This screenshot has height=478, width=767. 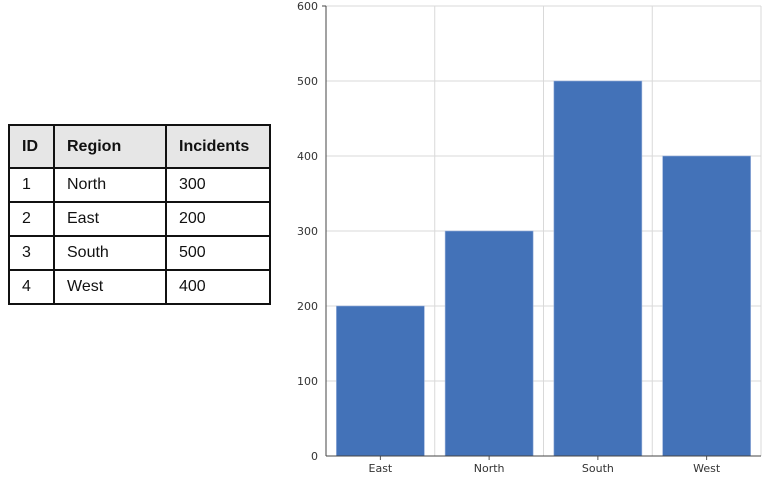 I want to click on table-row: 1 North 300, so click(x=139, y=185).